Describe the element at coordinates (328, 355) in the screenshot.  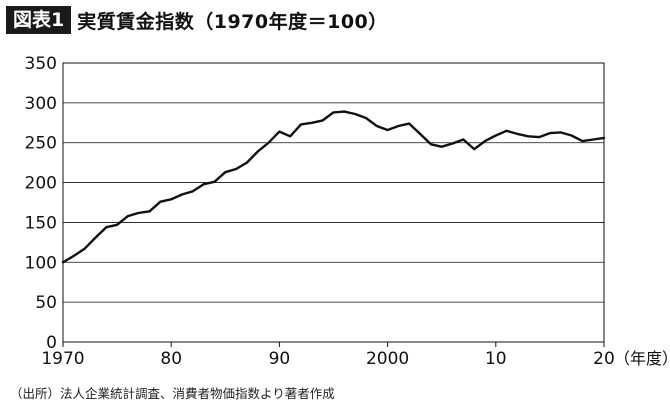
I see `x-axis: 1970 80 90 2000 10 20` at that location.